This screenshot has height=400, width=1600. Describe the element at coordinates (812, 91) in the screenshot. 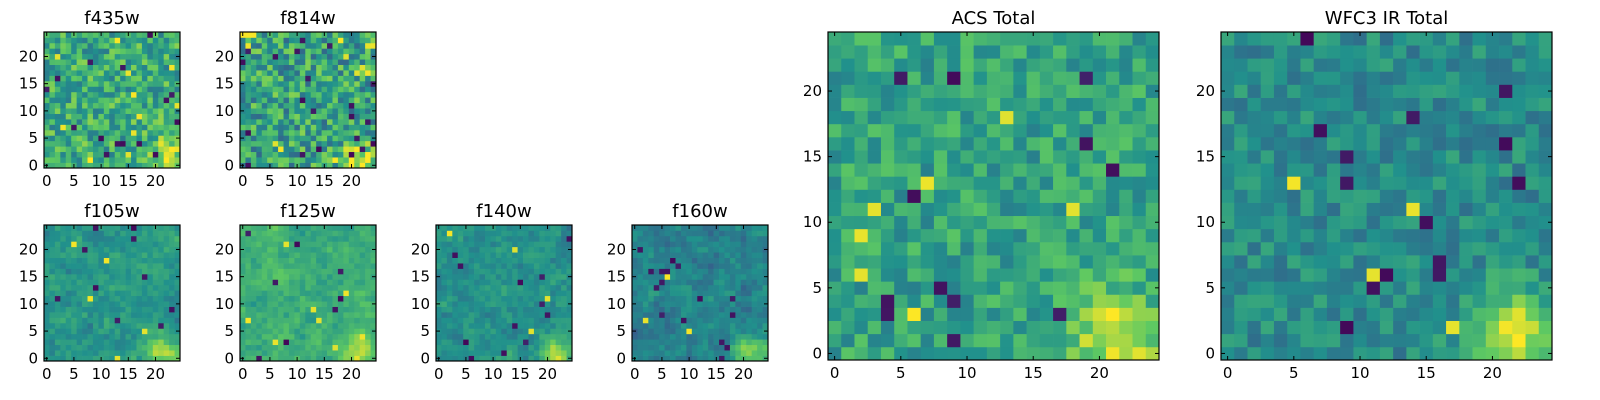

I see `y-tick-label: 20` at that location.